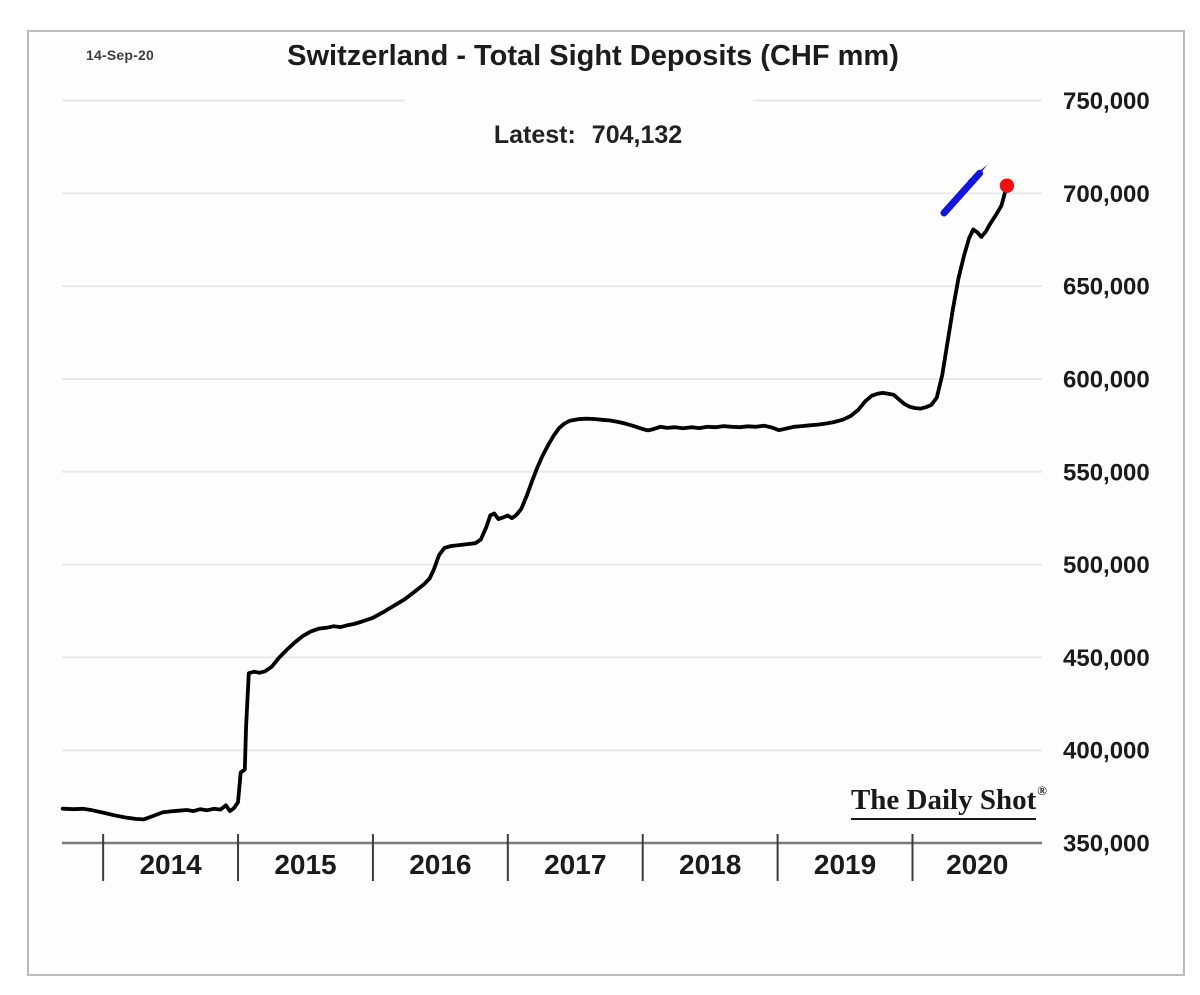 The width and height of the screenshot is (1200, 995). What do you see at coordinates (1106, 101) in the screenshot?
I see `y-axis-label: 750,000` at bounding box center [1106, 101].